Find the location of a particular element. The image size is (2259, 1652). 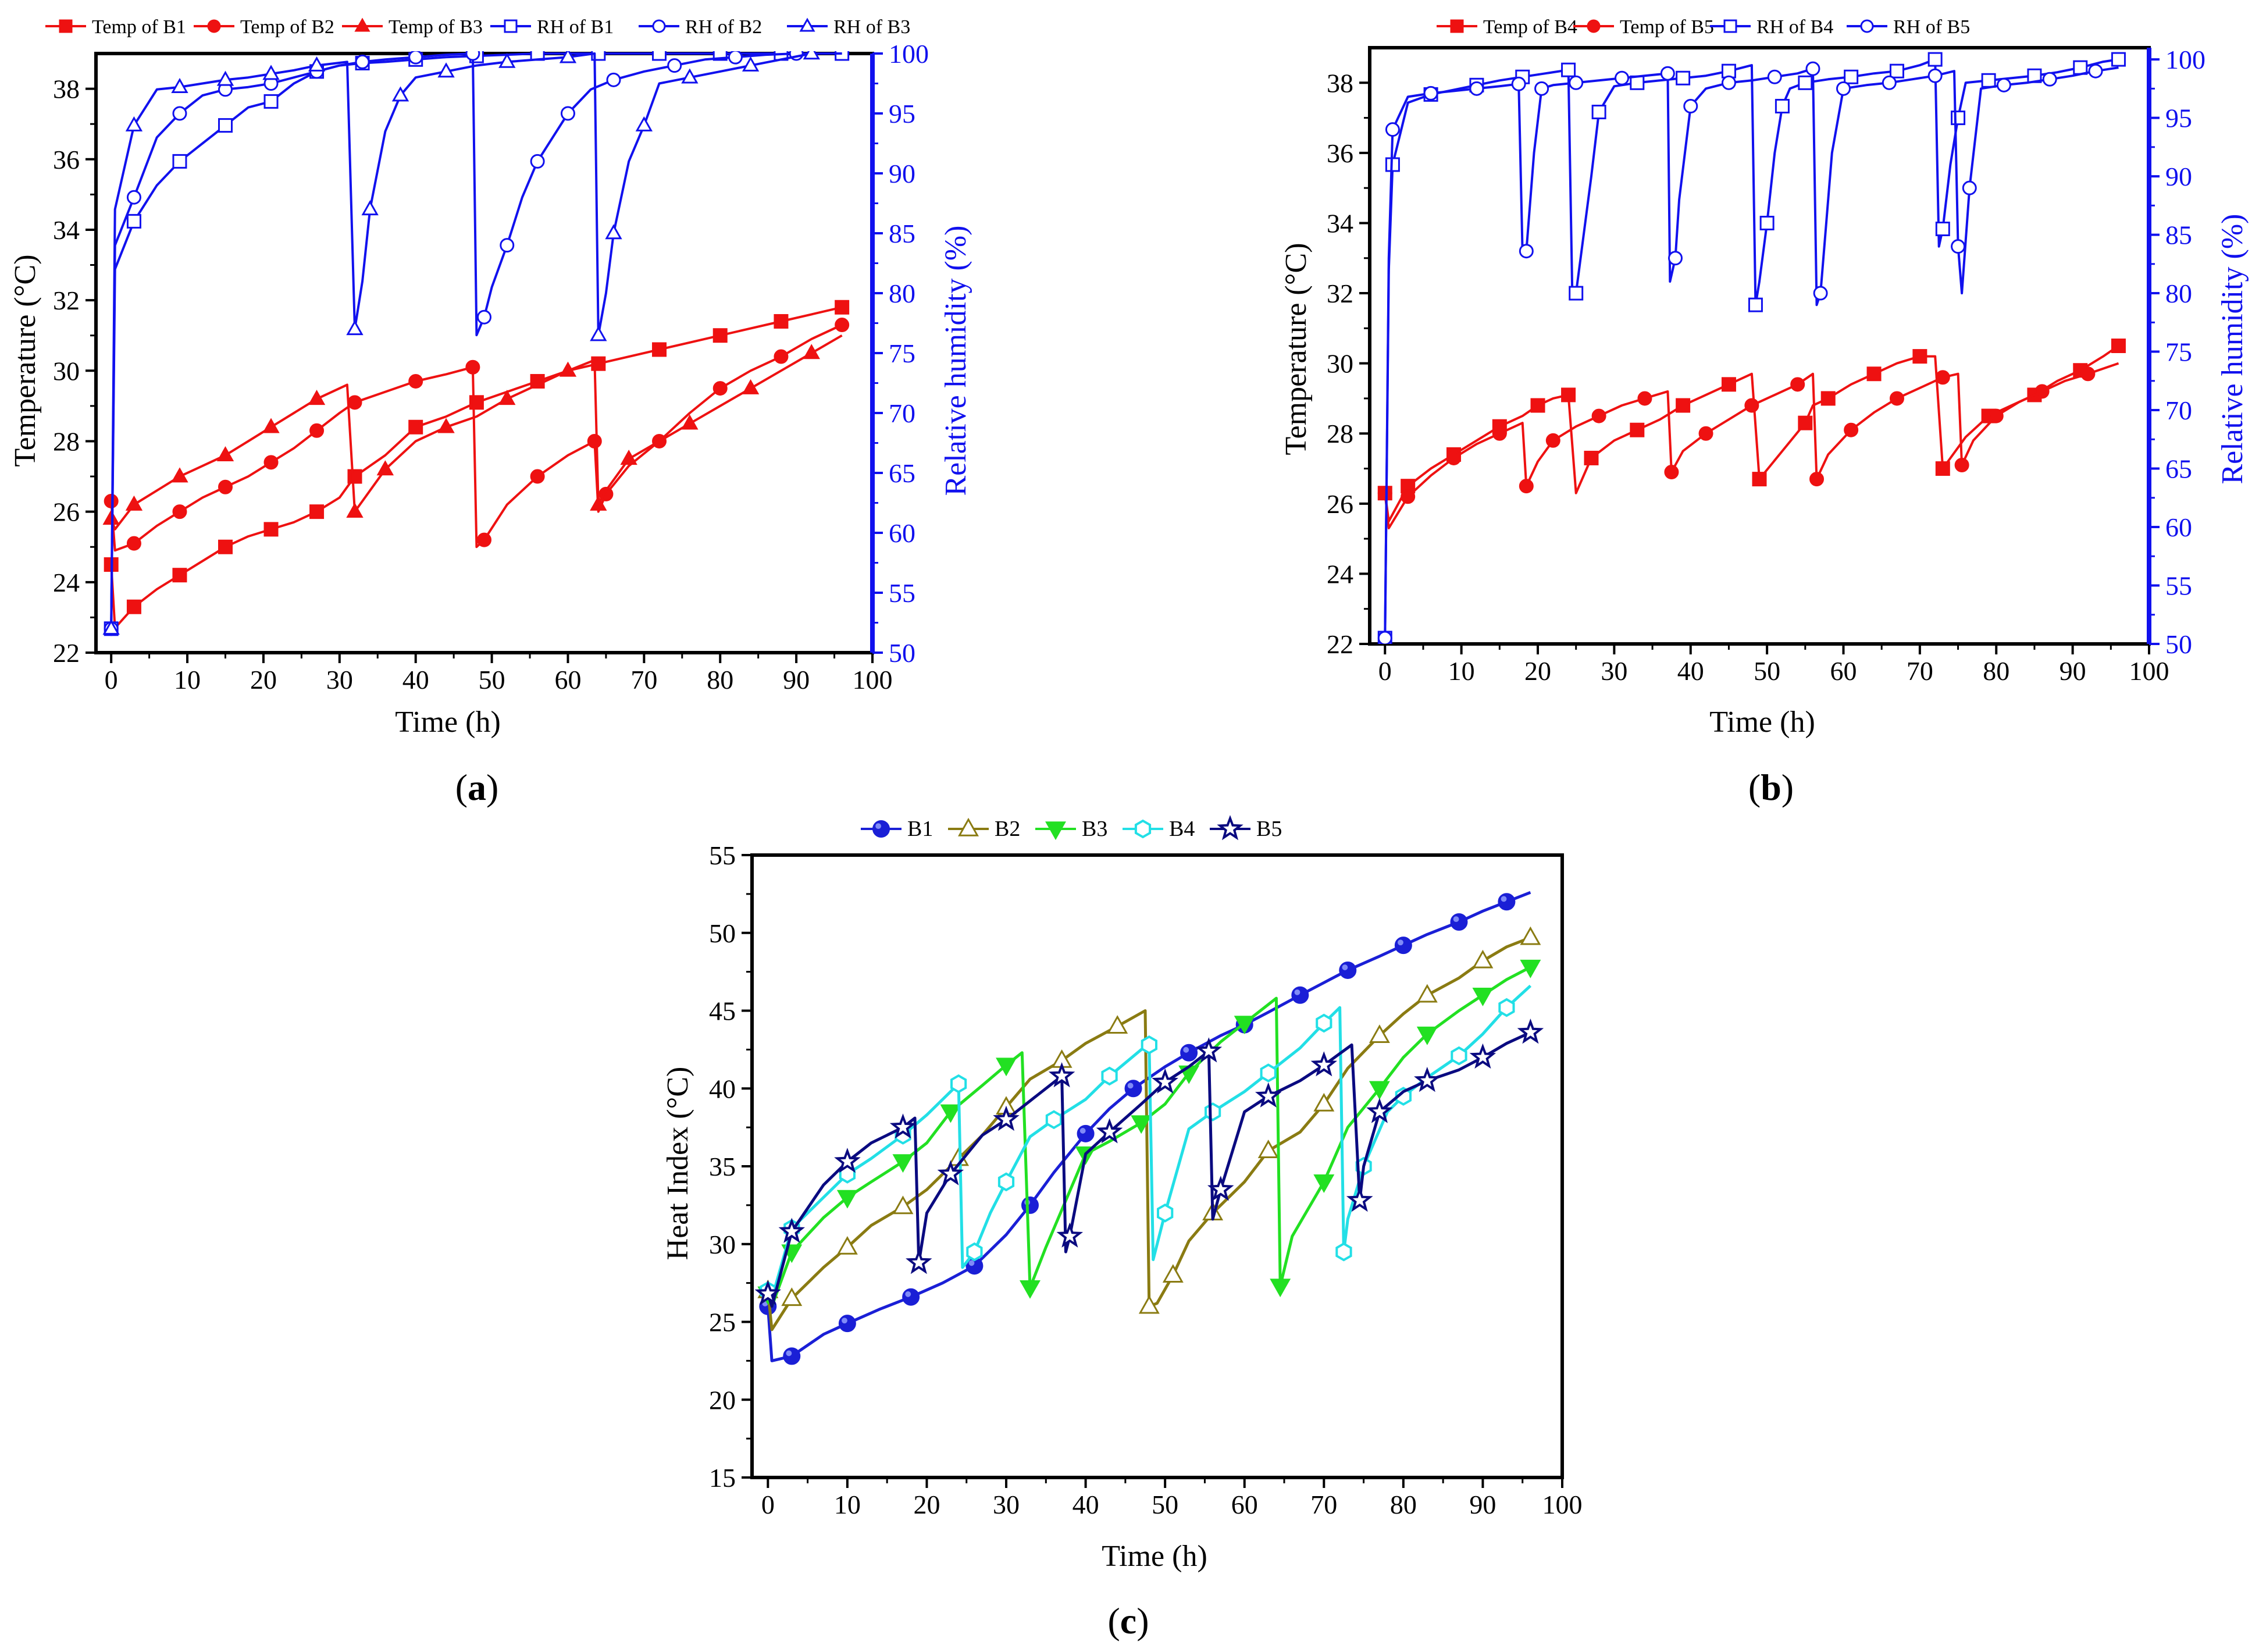

caption-c-letter: c is located at coordinates (1128, 1621).